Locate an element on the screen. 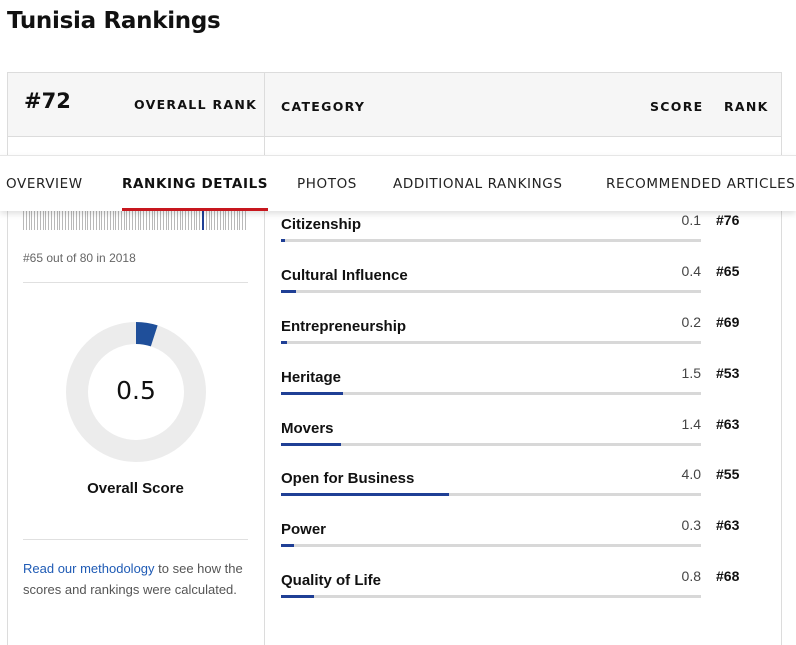  donut-fill is located at coordinates (136, 392).